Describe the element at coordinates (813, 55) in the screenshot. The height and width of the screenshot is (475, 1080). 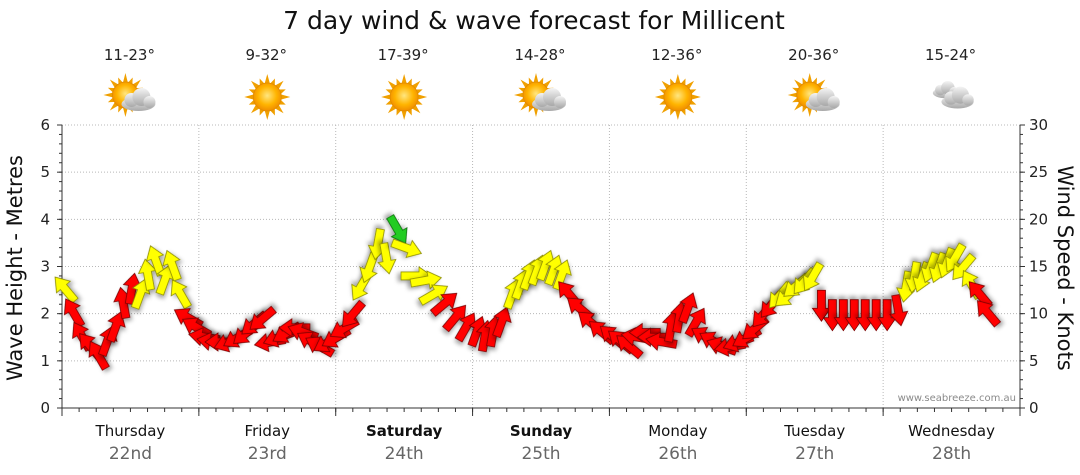
I see `temperature-range: 20-36°` at that location.